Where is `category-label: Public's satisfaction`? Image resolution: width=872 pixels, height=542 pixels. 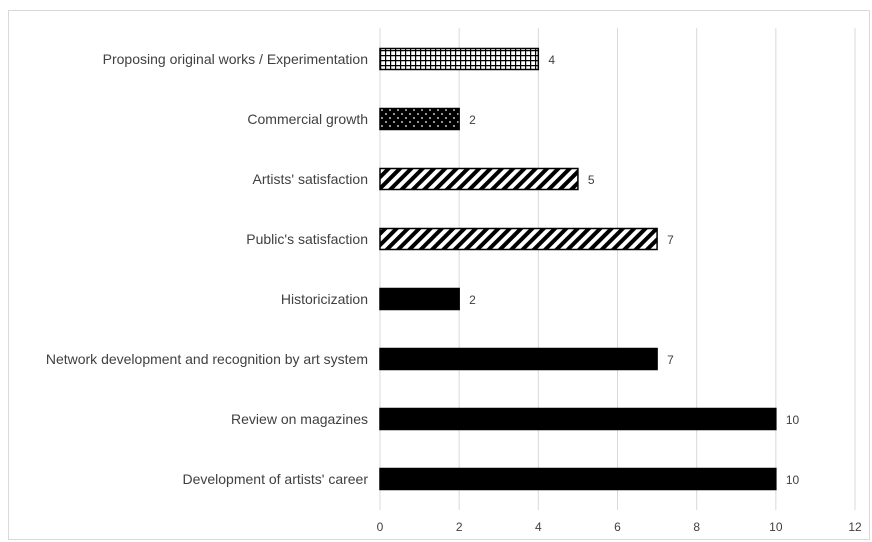
category-label: Public's satisfaction is located at coordinates (307, 239).